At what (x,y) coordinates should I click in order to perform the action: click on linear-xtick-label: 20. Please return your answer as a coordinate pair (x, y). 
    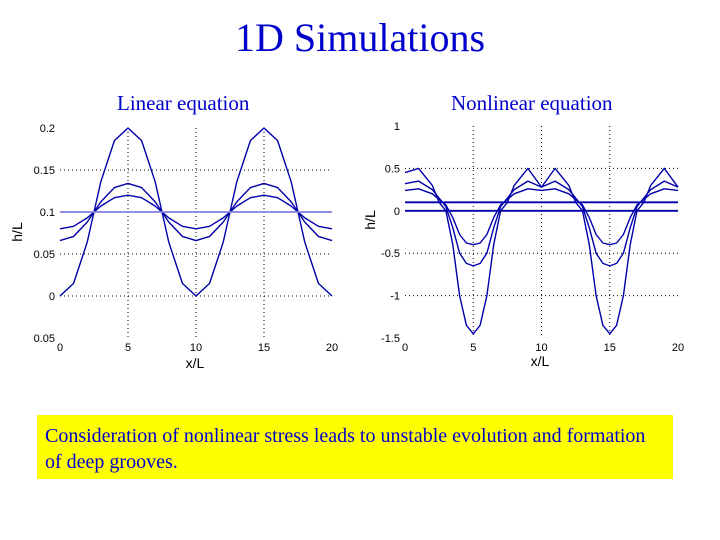
    Looking at the image, I should click on (332, 348).